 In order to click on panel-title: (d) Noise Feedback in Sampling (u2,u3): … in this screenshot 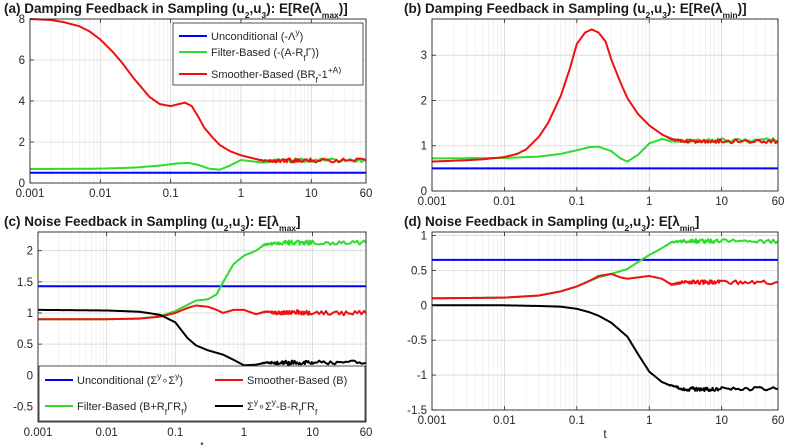, I will do `click(551, 223)`.